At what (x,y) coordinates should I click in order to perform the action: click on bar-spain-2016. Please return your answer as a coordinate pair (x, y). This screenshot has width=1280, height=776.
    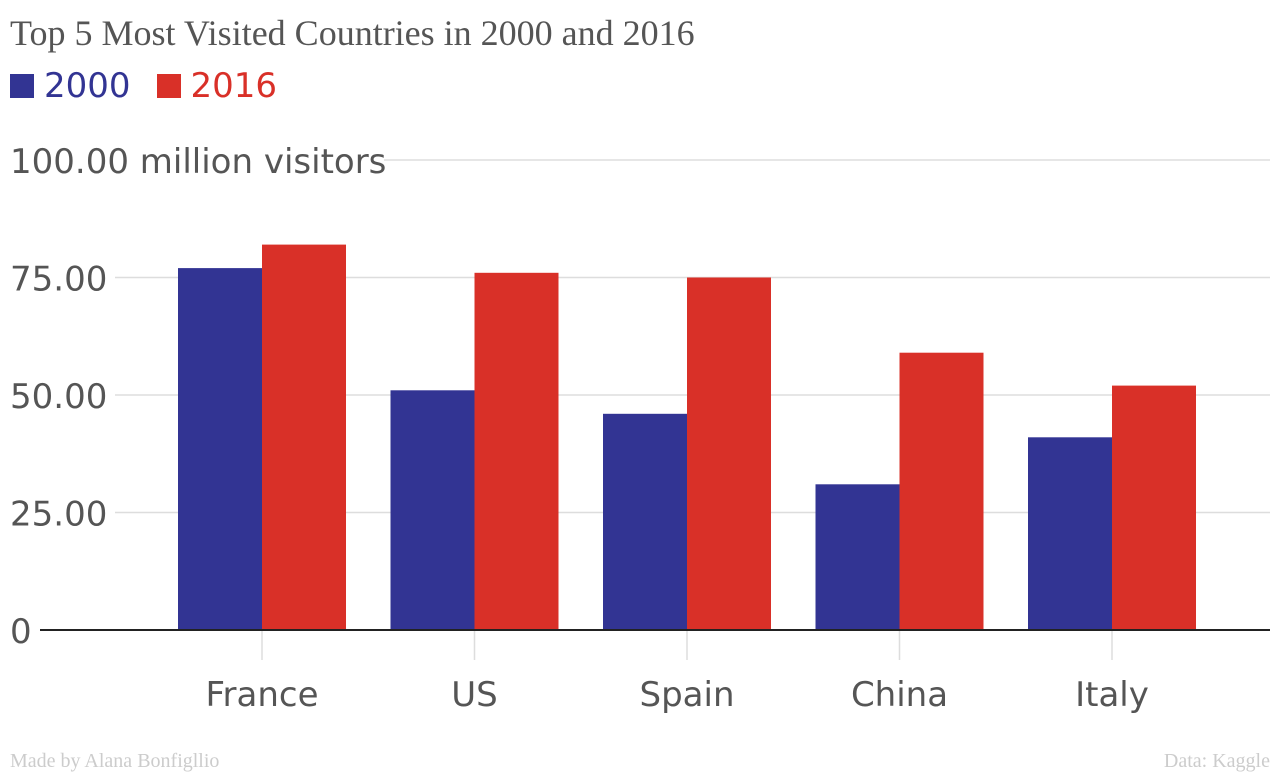
    Looking at the image, I should click on (729, 453).